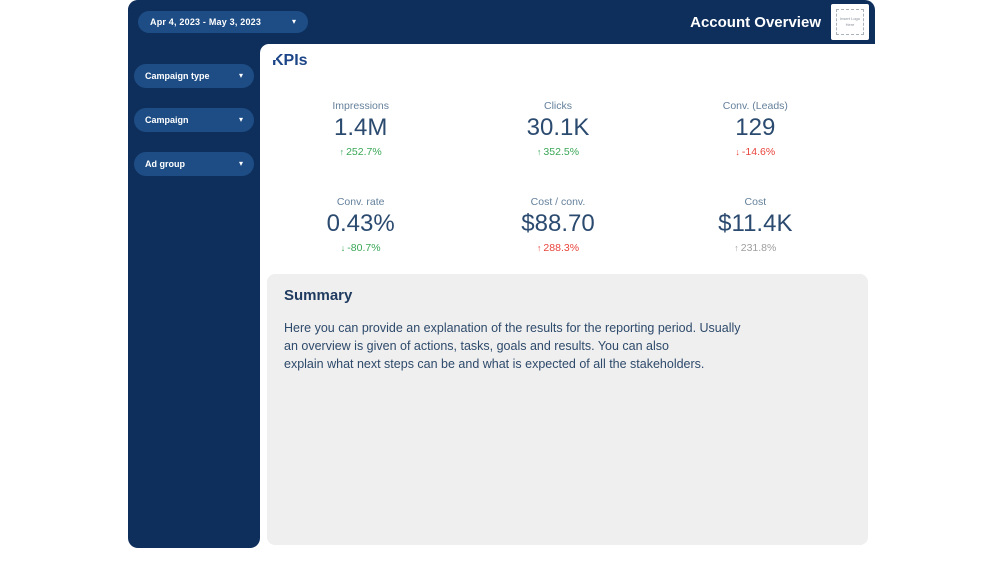 The height and width of the screenshot is (565, 1005). What do you see at coordinates (755, 106) in the screenshot?
I see `kpi-label: Conv. (Leads)` at bounding box center [755, 106].